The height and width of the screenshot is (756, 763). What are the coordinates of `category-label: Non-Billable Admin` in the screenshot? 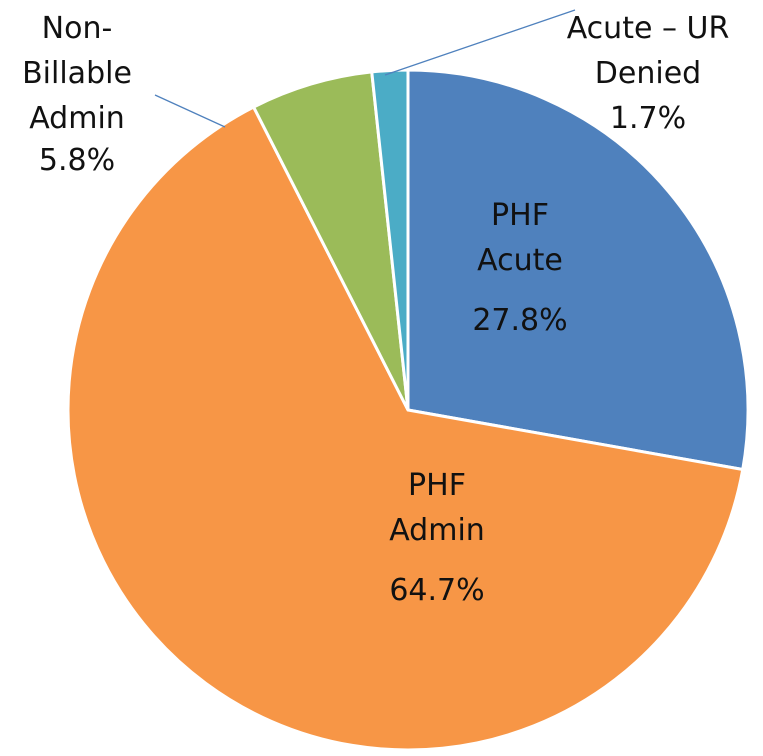 It's located at (77, 73).